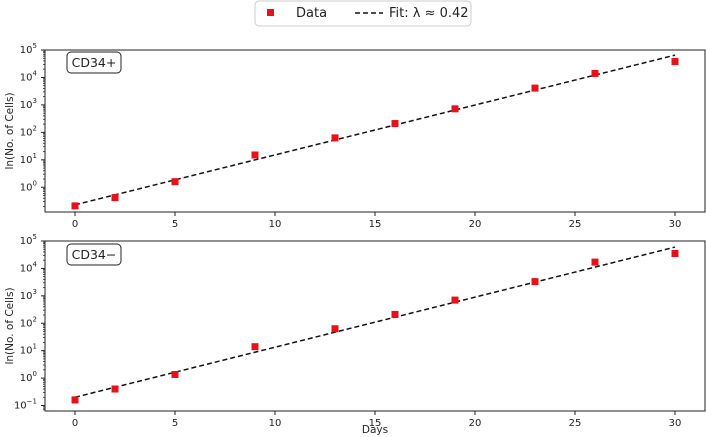 The image size is (706, 437). What do you see at coordinates (311, 13) in the screenshot?
I see `legend-data-label: Data` at bounding box center [311, 13].